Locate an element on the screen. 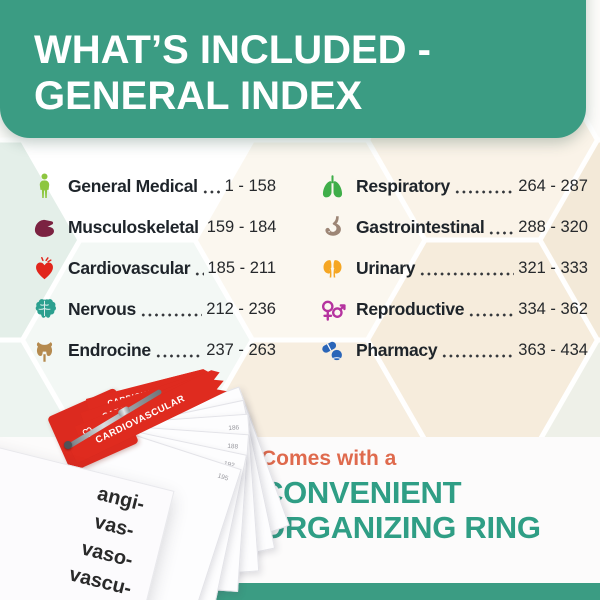 The image size is (600, 600). index-item-range: 159 - 184 is located at coordinates (241, 227).